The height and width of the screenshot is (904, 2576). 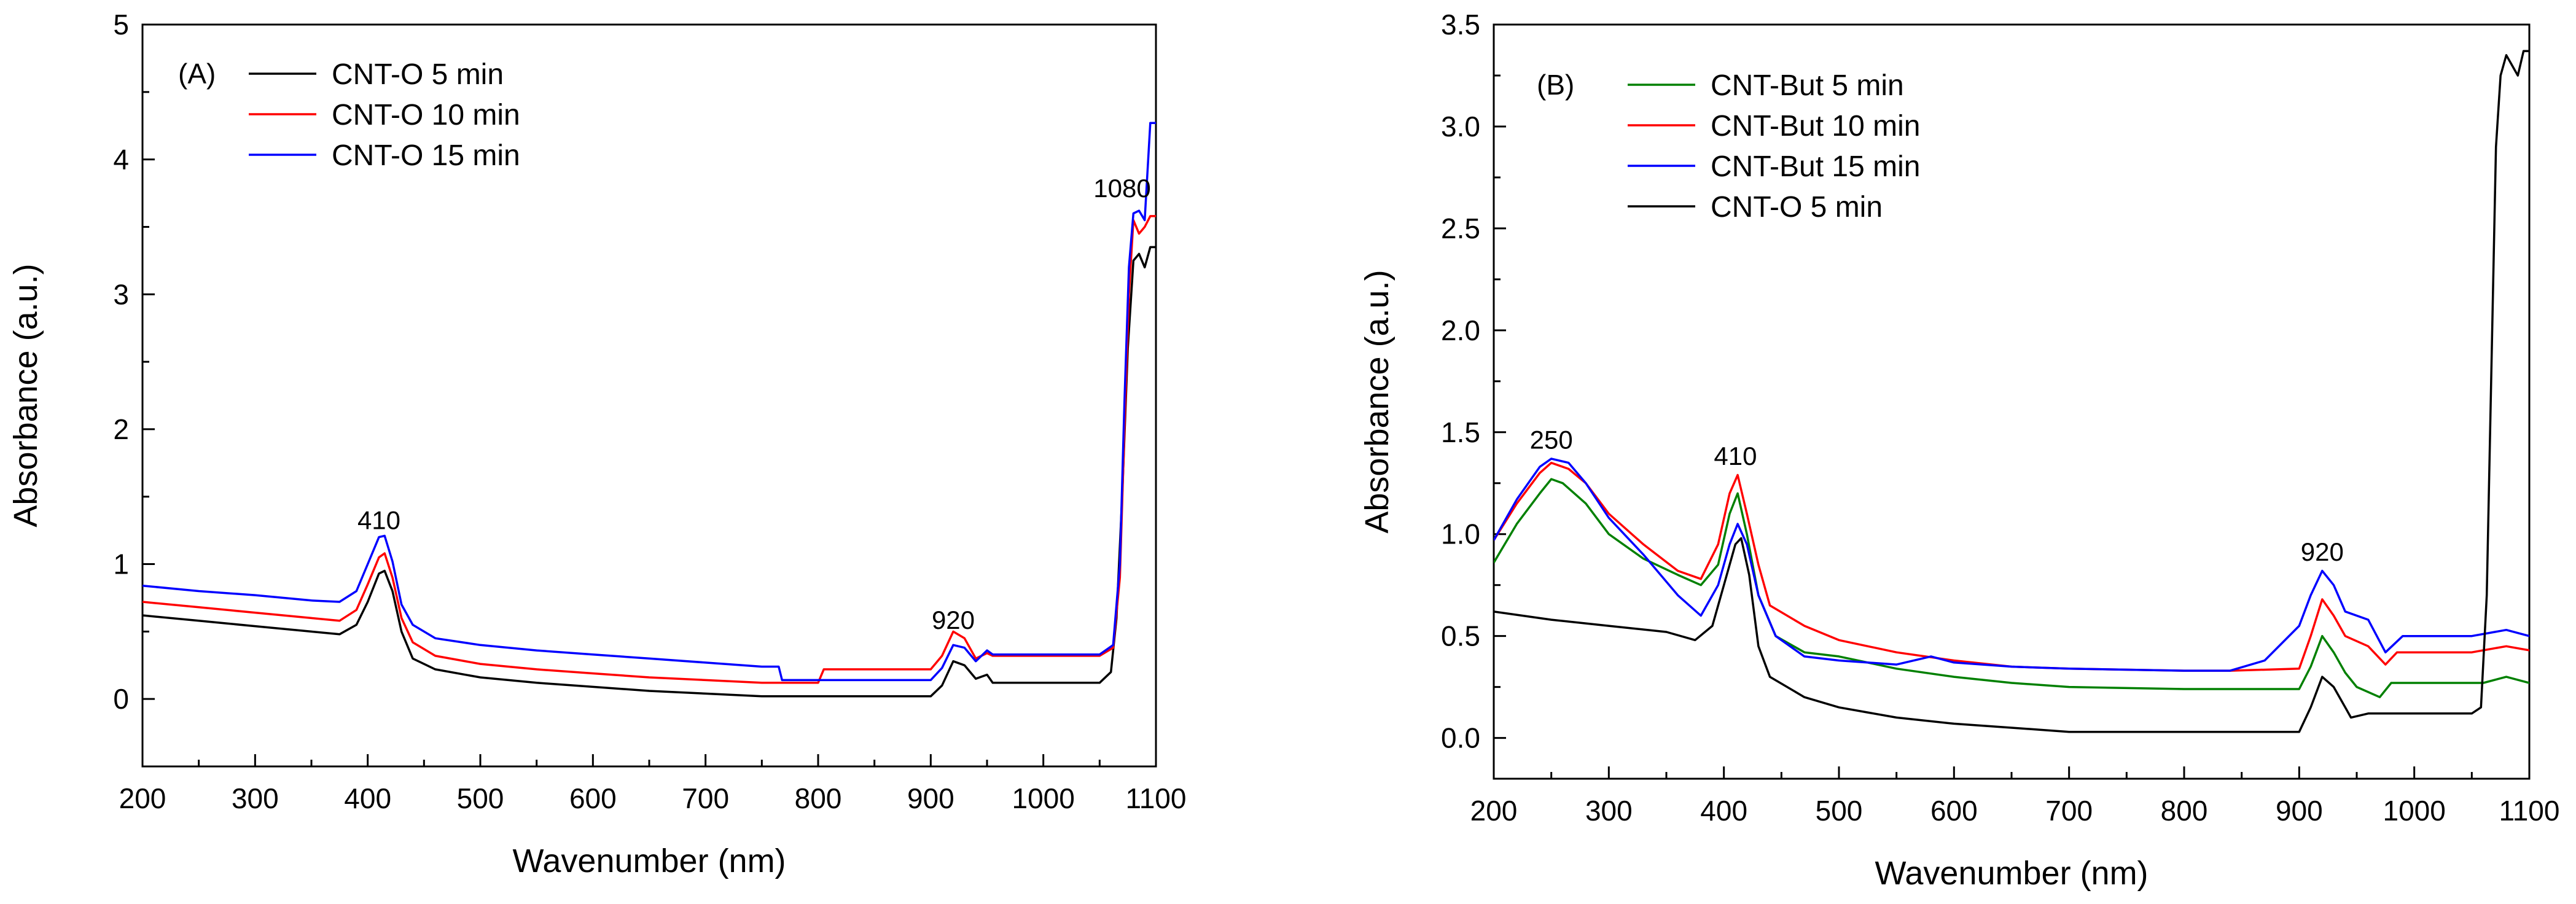 What do you see at coordinates (1551, 439) in the screenshot?
I see `peak-annotation: 250` at bounding box center [1551, 439].